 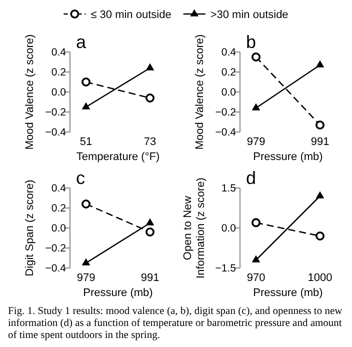 I want to click on y-tick-label: −1.5, so click(x=225, y=268).